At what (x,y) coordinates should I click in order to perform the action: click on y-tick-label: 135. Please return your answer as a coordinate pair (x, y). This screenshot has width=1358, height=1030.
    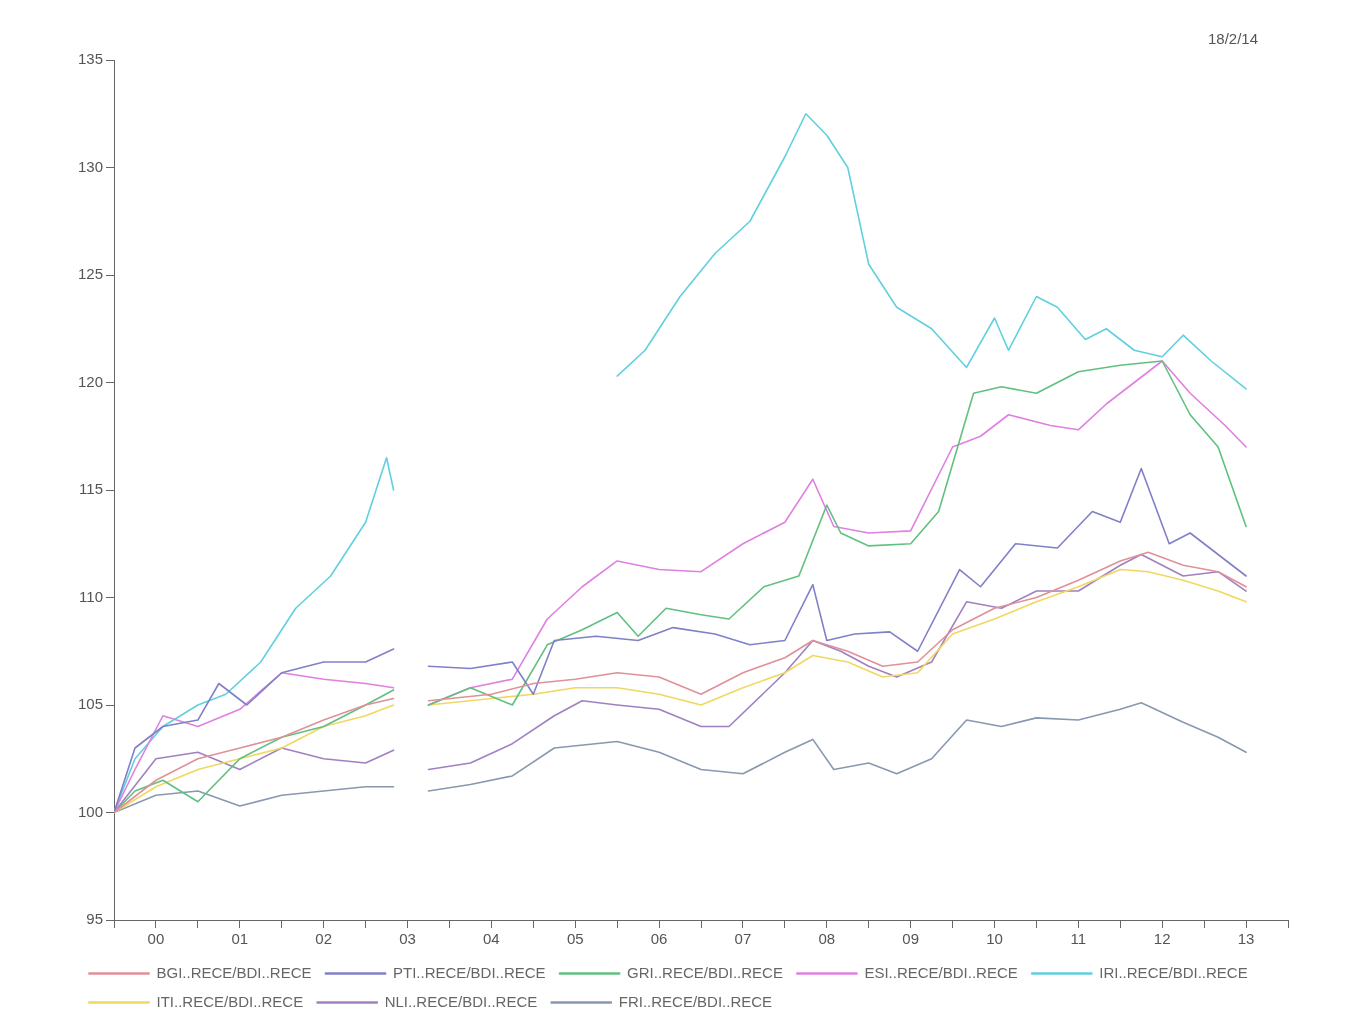
    Looking at the image, I should click on (91, 59).